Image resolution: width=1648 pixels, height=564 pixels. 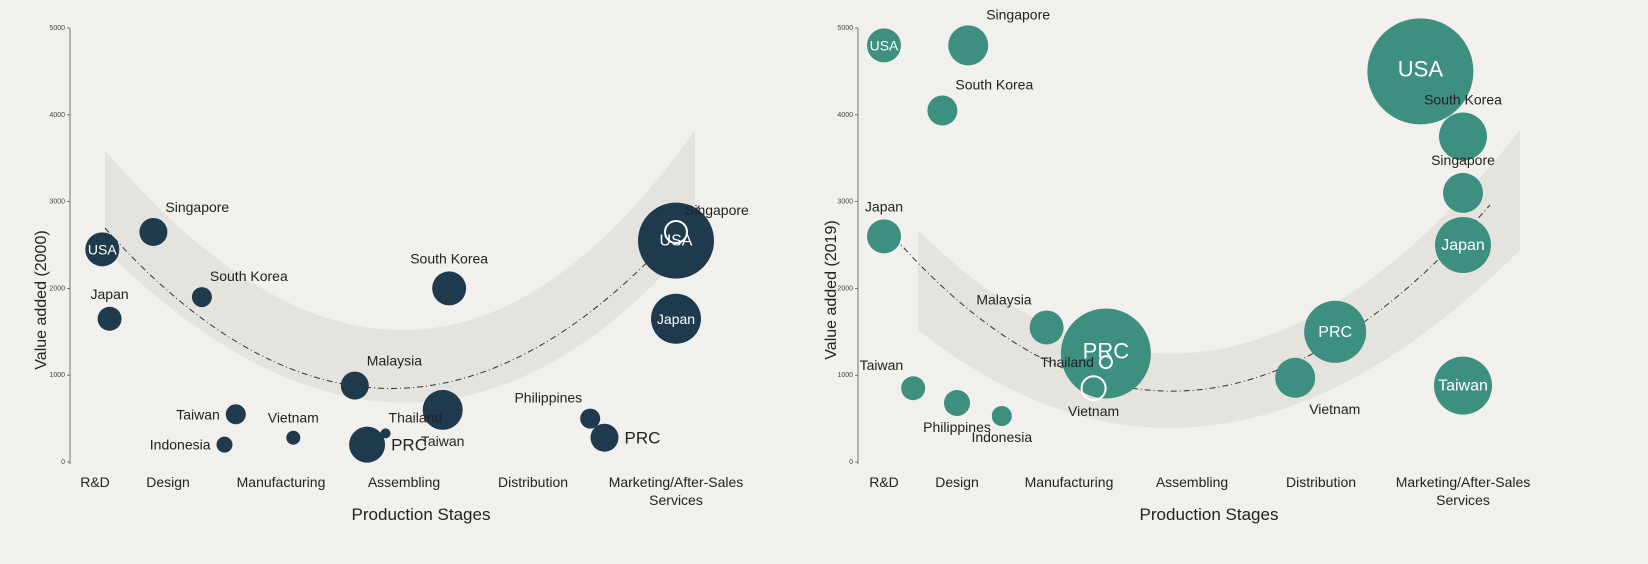 What do you see at coordinates (831, 289) in the screenshot?
I see `y-axis-title: Value added (2019)` at bounding box center [831, 289].